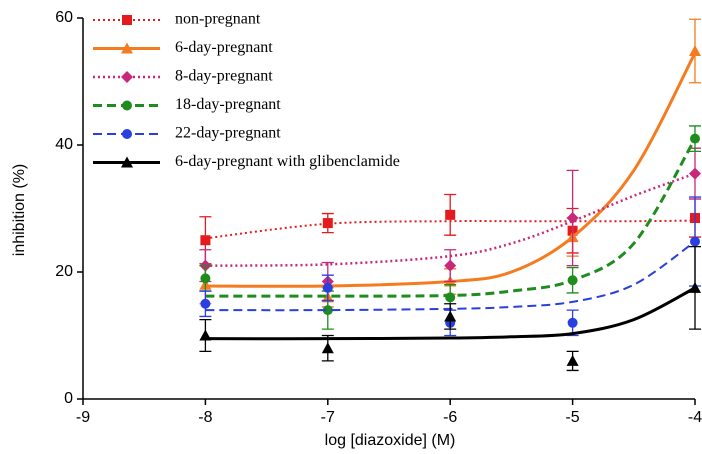 The height and width of the screenshot is (454, 702). What do you see at coordinates (64, 271) in the screenshot?
I see `y-tick-label: 20` at bounding box center [64, 271].